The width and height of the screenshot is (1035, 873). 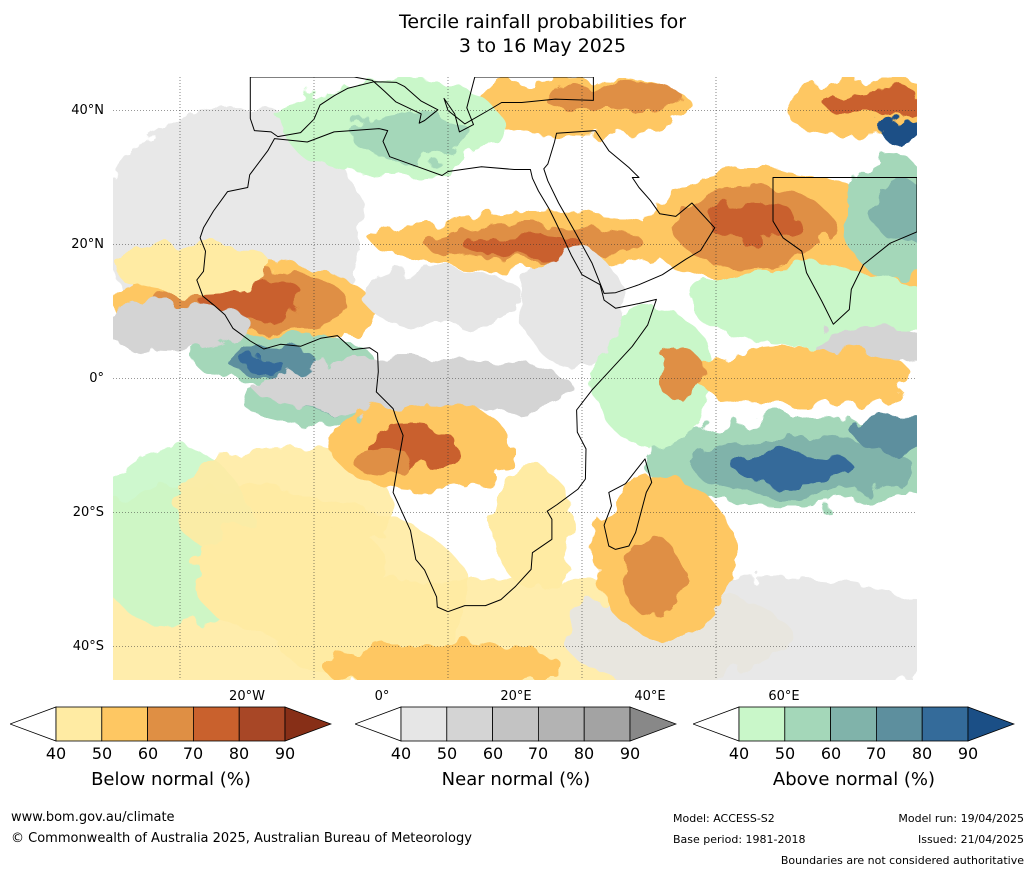 What do you see at coordinates (518, 105) in the screenshot?
I see `eastern-europe-coastline` at bounding box center [518, 105].